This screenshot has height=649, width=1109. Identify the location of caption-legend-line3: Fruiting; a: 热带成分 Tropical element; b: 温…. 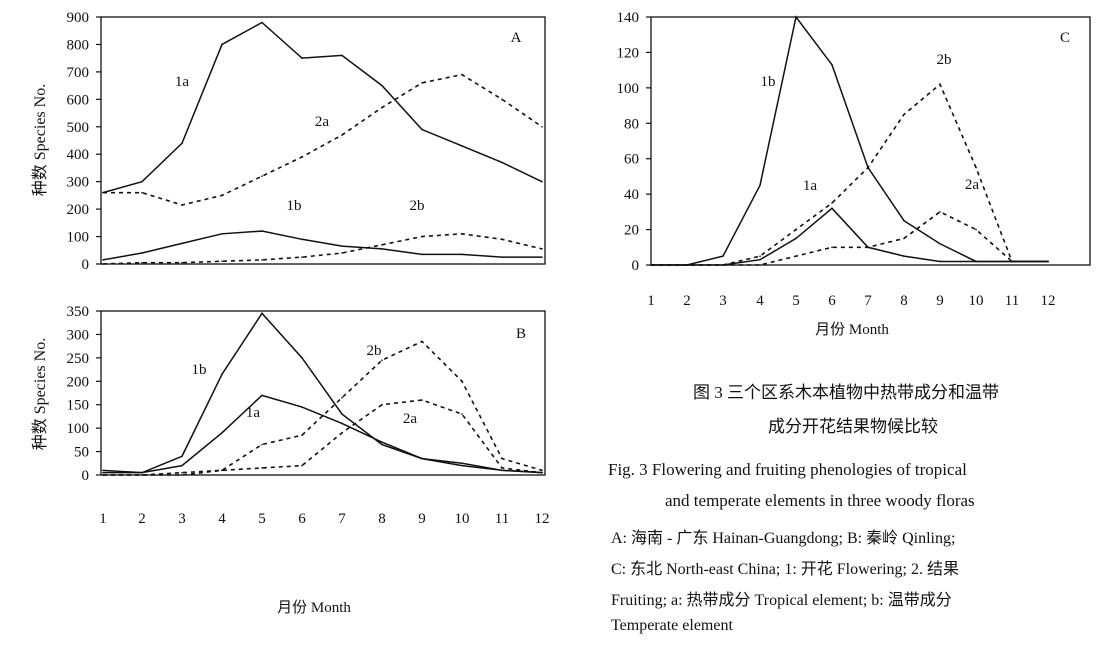
(781, 600).